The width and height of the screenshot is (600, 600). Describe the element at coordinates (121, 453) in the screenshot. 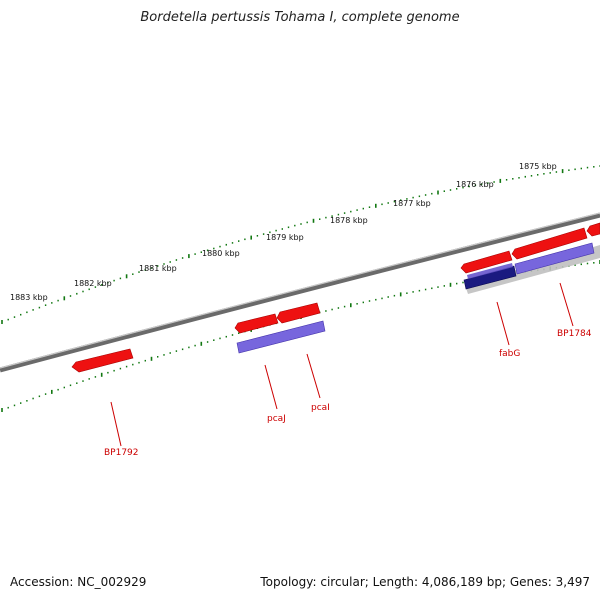

I see `gene-label-bp1792: BP1792` at that location.